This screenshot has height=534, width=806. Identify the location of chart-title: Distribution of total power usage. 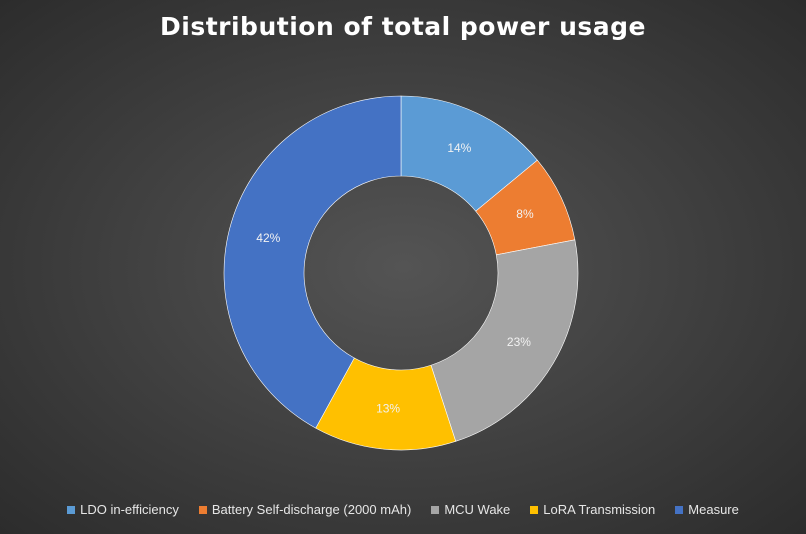
(403, 26).